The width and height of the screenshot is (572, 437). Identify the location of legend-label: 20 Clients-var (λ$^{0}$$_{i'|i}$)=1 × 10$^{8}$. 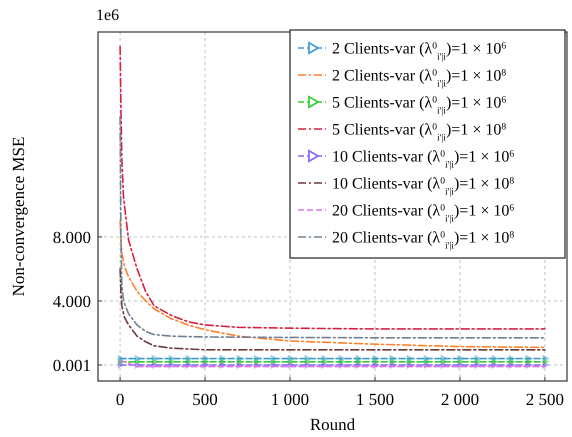
(423, 240).